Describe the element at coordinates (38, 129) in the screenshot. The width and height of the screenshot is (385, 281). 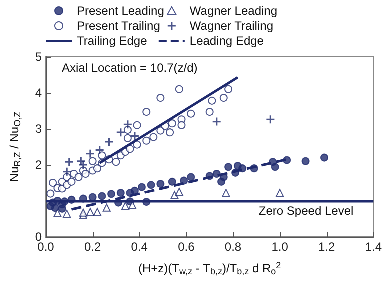
I see `y-tick-label: 3` at that location.